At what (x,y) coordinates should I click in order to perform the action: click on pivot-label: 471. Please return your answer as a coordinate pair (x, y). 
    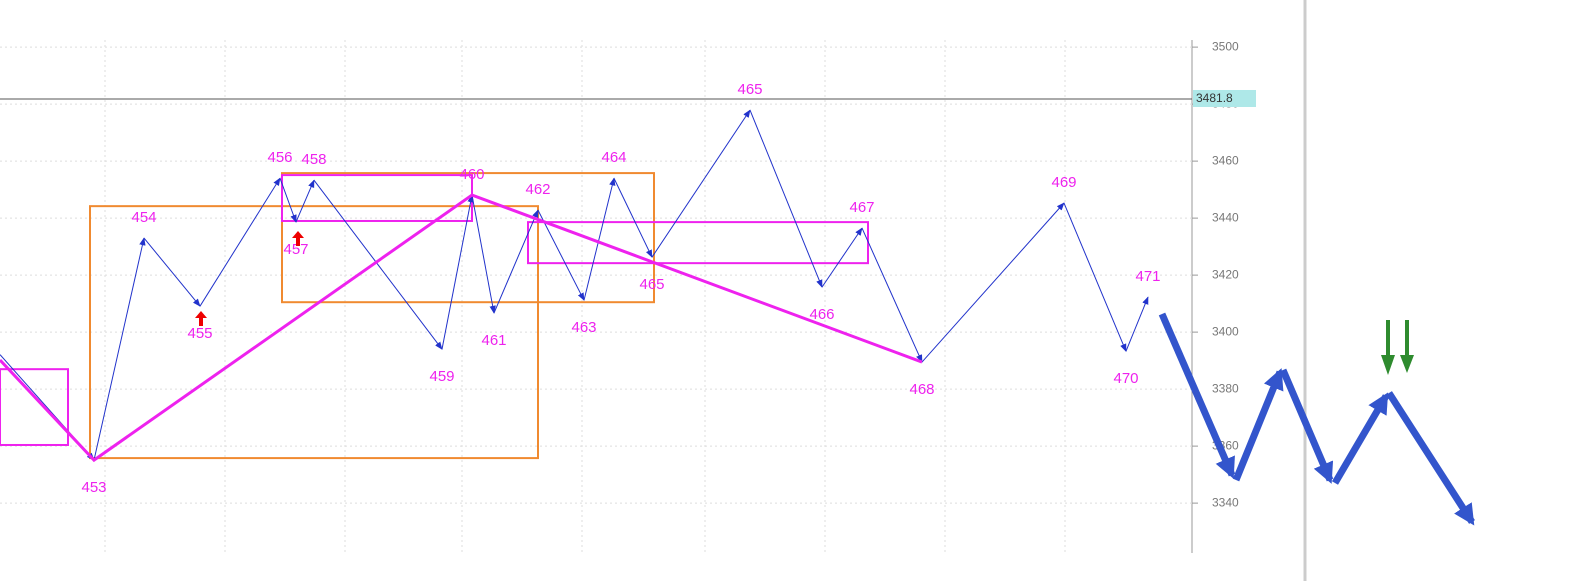
    Looking at the image, I should click on (1147, 276).